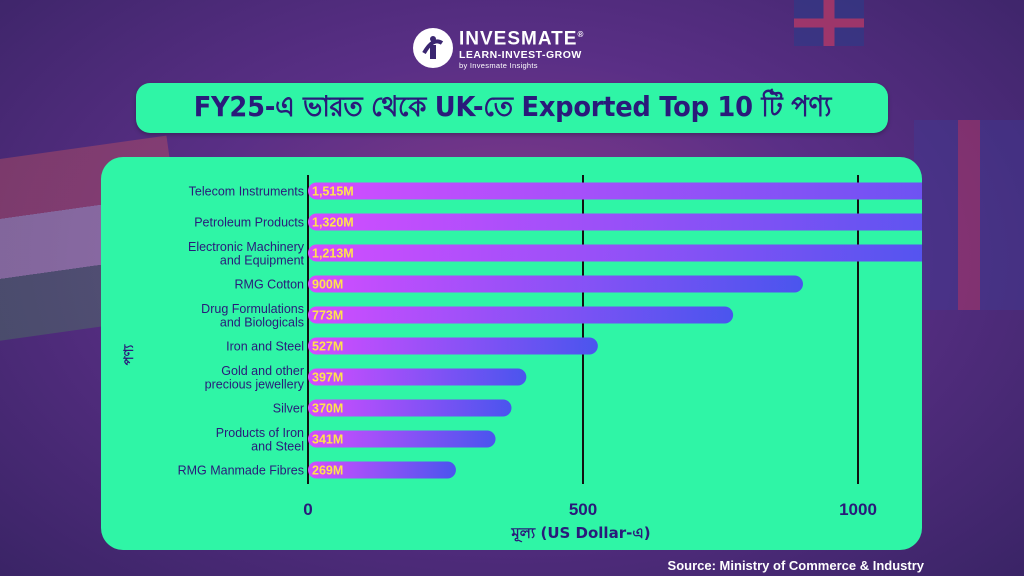 Image resolution: width=1024 pixels, height=576 pixels. What do you see at coordinates (262, 260) in the screenshot?
I see `y-category-label: and Equipment` at bounding box center [262, 260].